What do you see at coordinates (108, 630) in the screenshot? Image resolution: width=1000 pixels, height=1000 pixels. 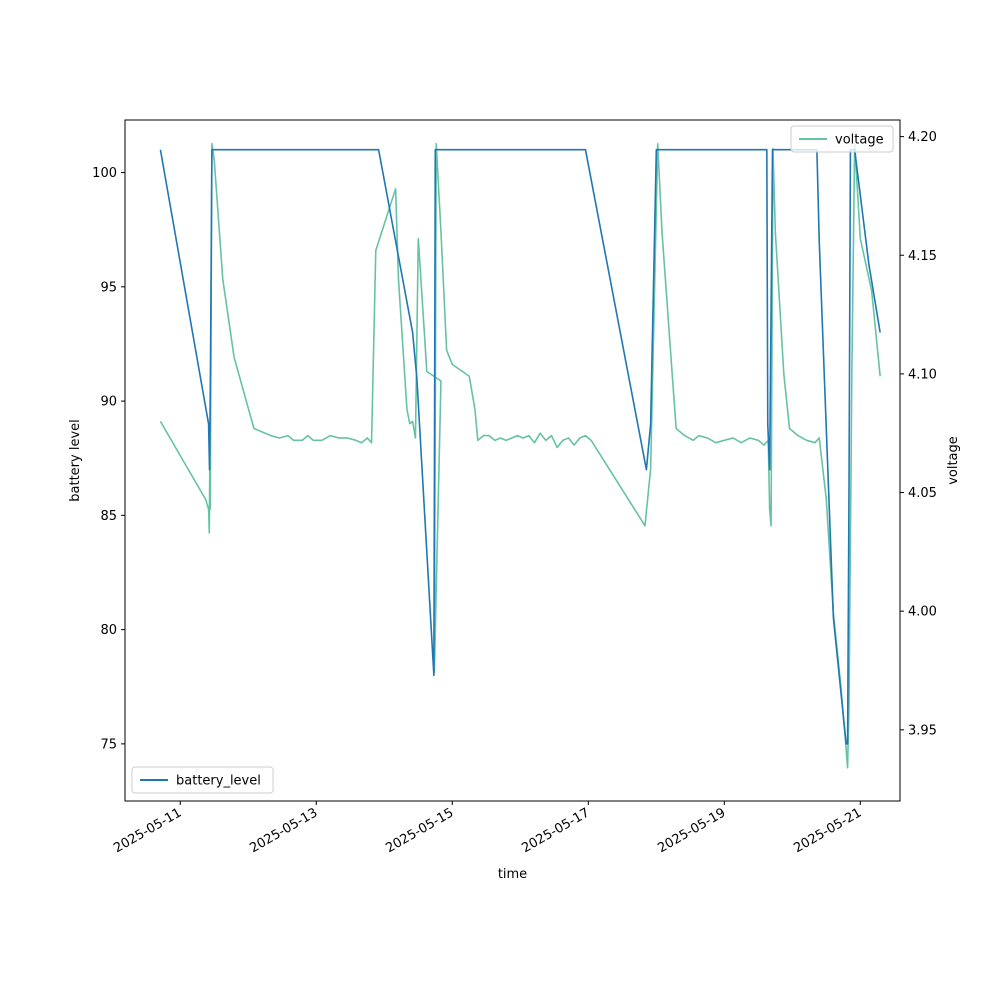 I see `y-left-tick-label: 80` at bounding box center [108, 630].